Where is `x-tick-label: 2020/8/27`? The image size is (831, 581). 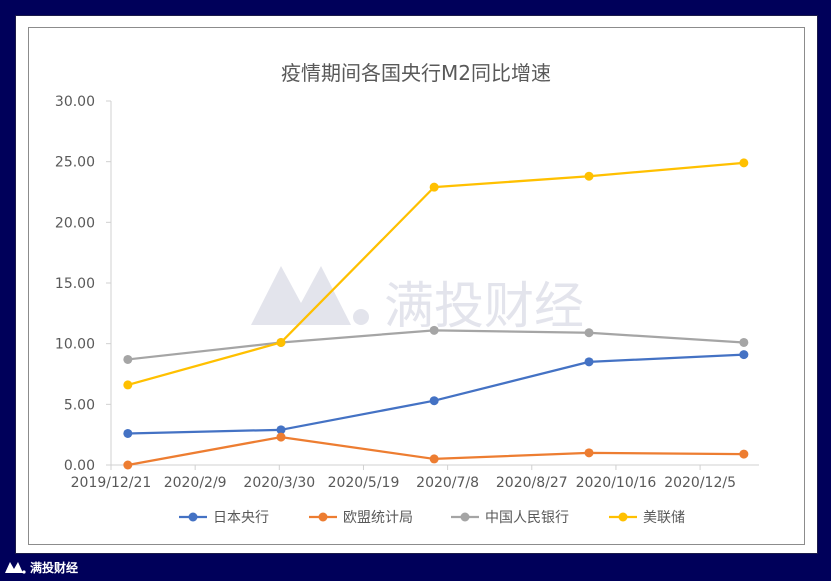
x-tick-label: 2020/8/27 is located at coordinates (532, 483).